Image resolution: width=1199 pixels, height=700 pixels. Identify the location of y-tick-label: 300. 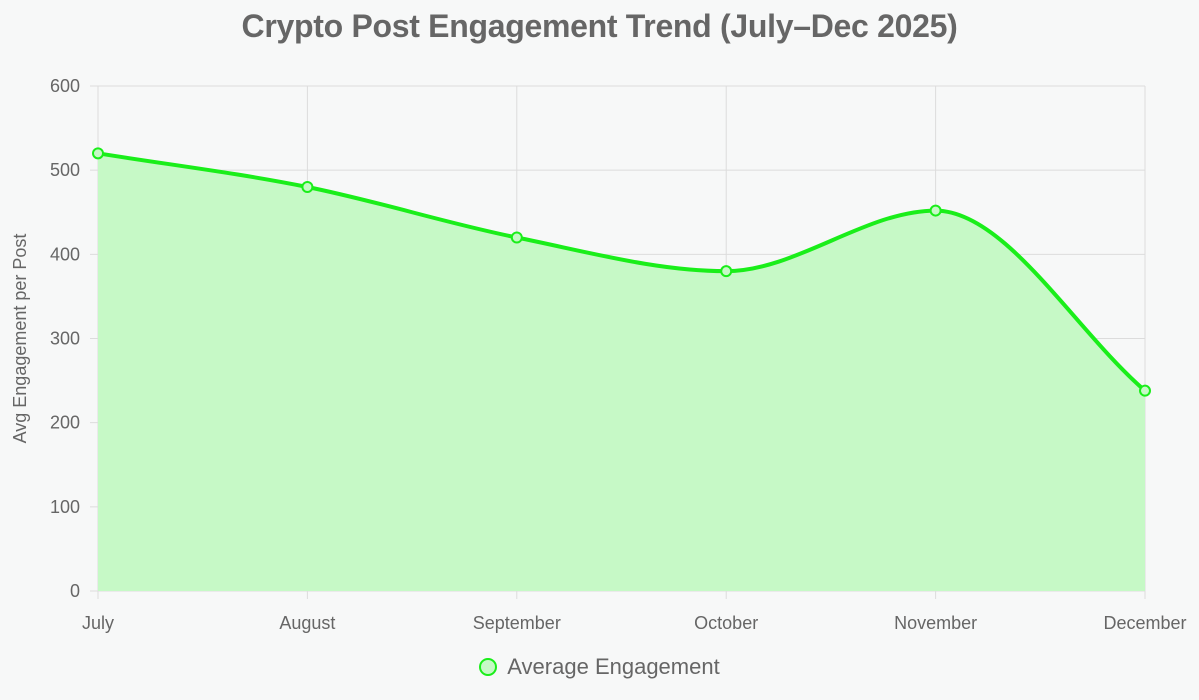
(65, 339).